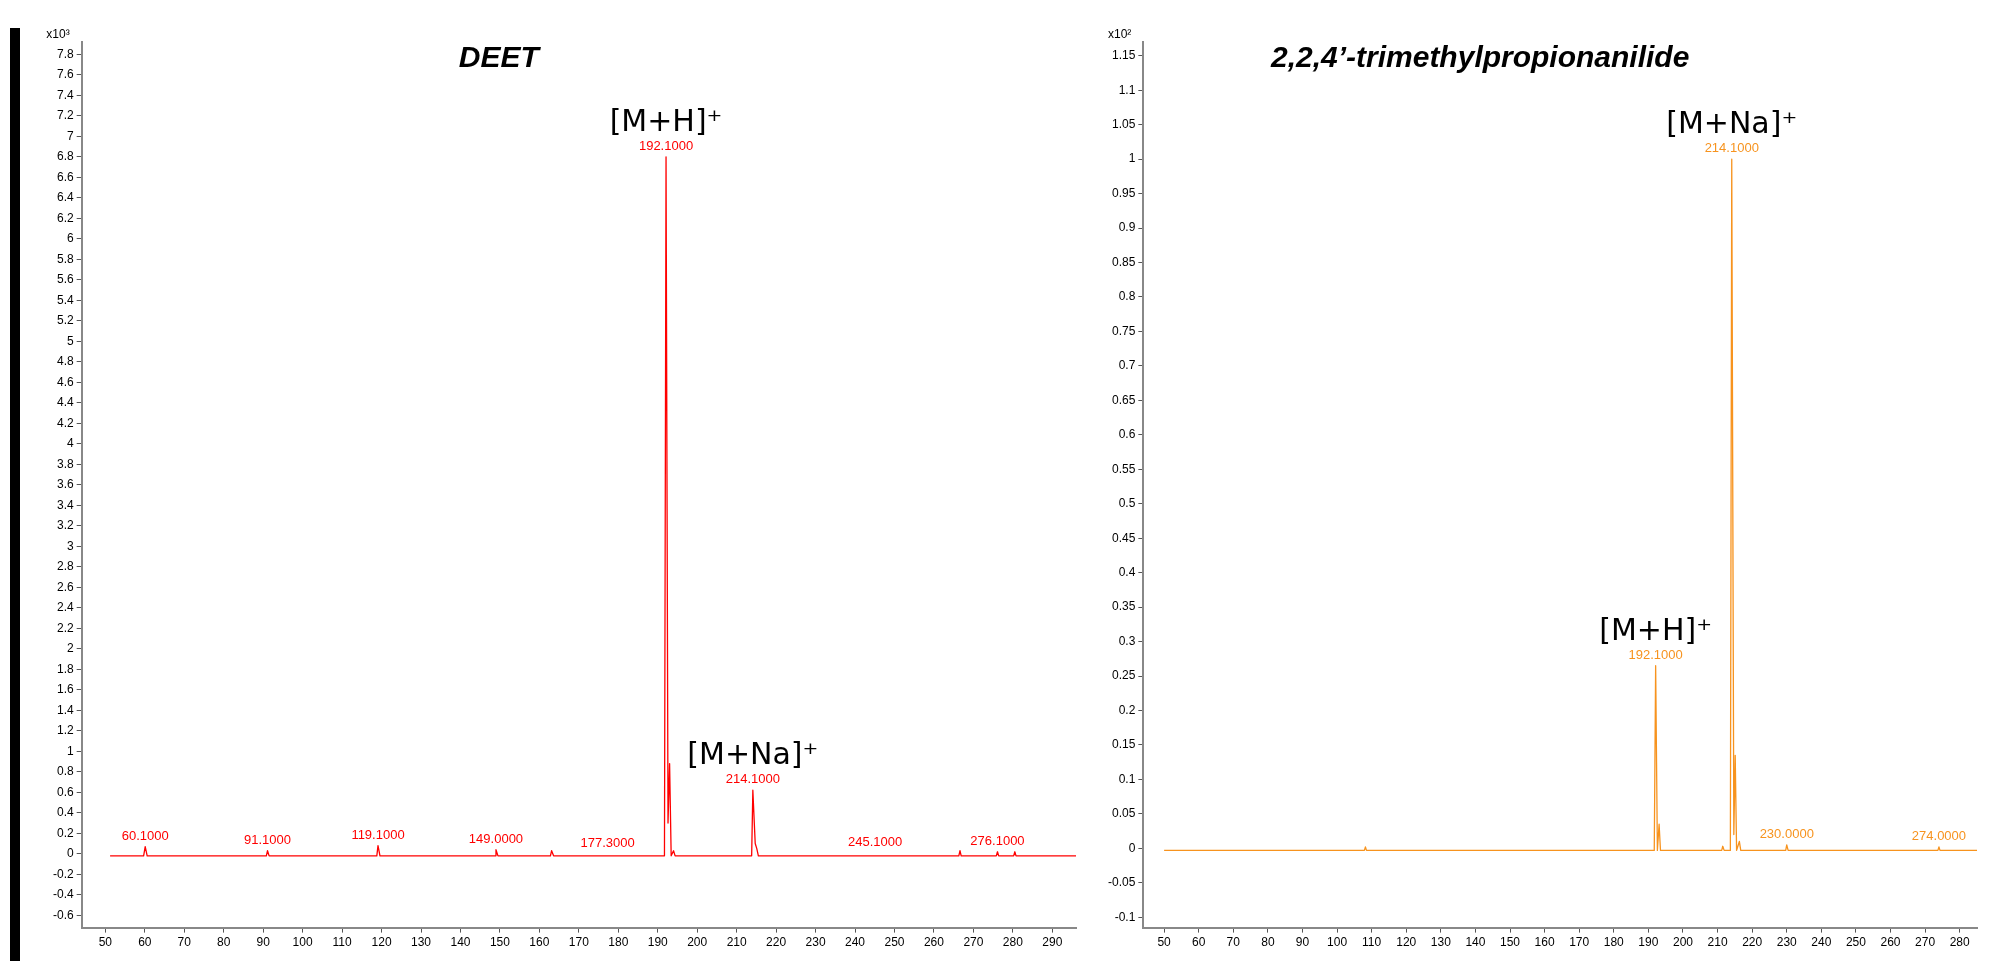 Image resolution: width=1991 pixels, height=961 pixels. I want to click on y-tick-label: 6, so click(70, 238).